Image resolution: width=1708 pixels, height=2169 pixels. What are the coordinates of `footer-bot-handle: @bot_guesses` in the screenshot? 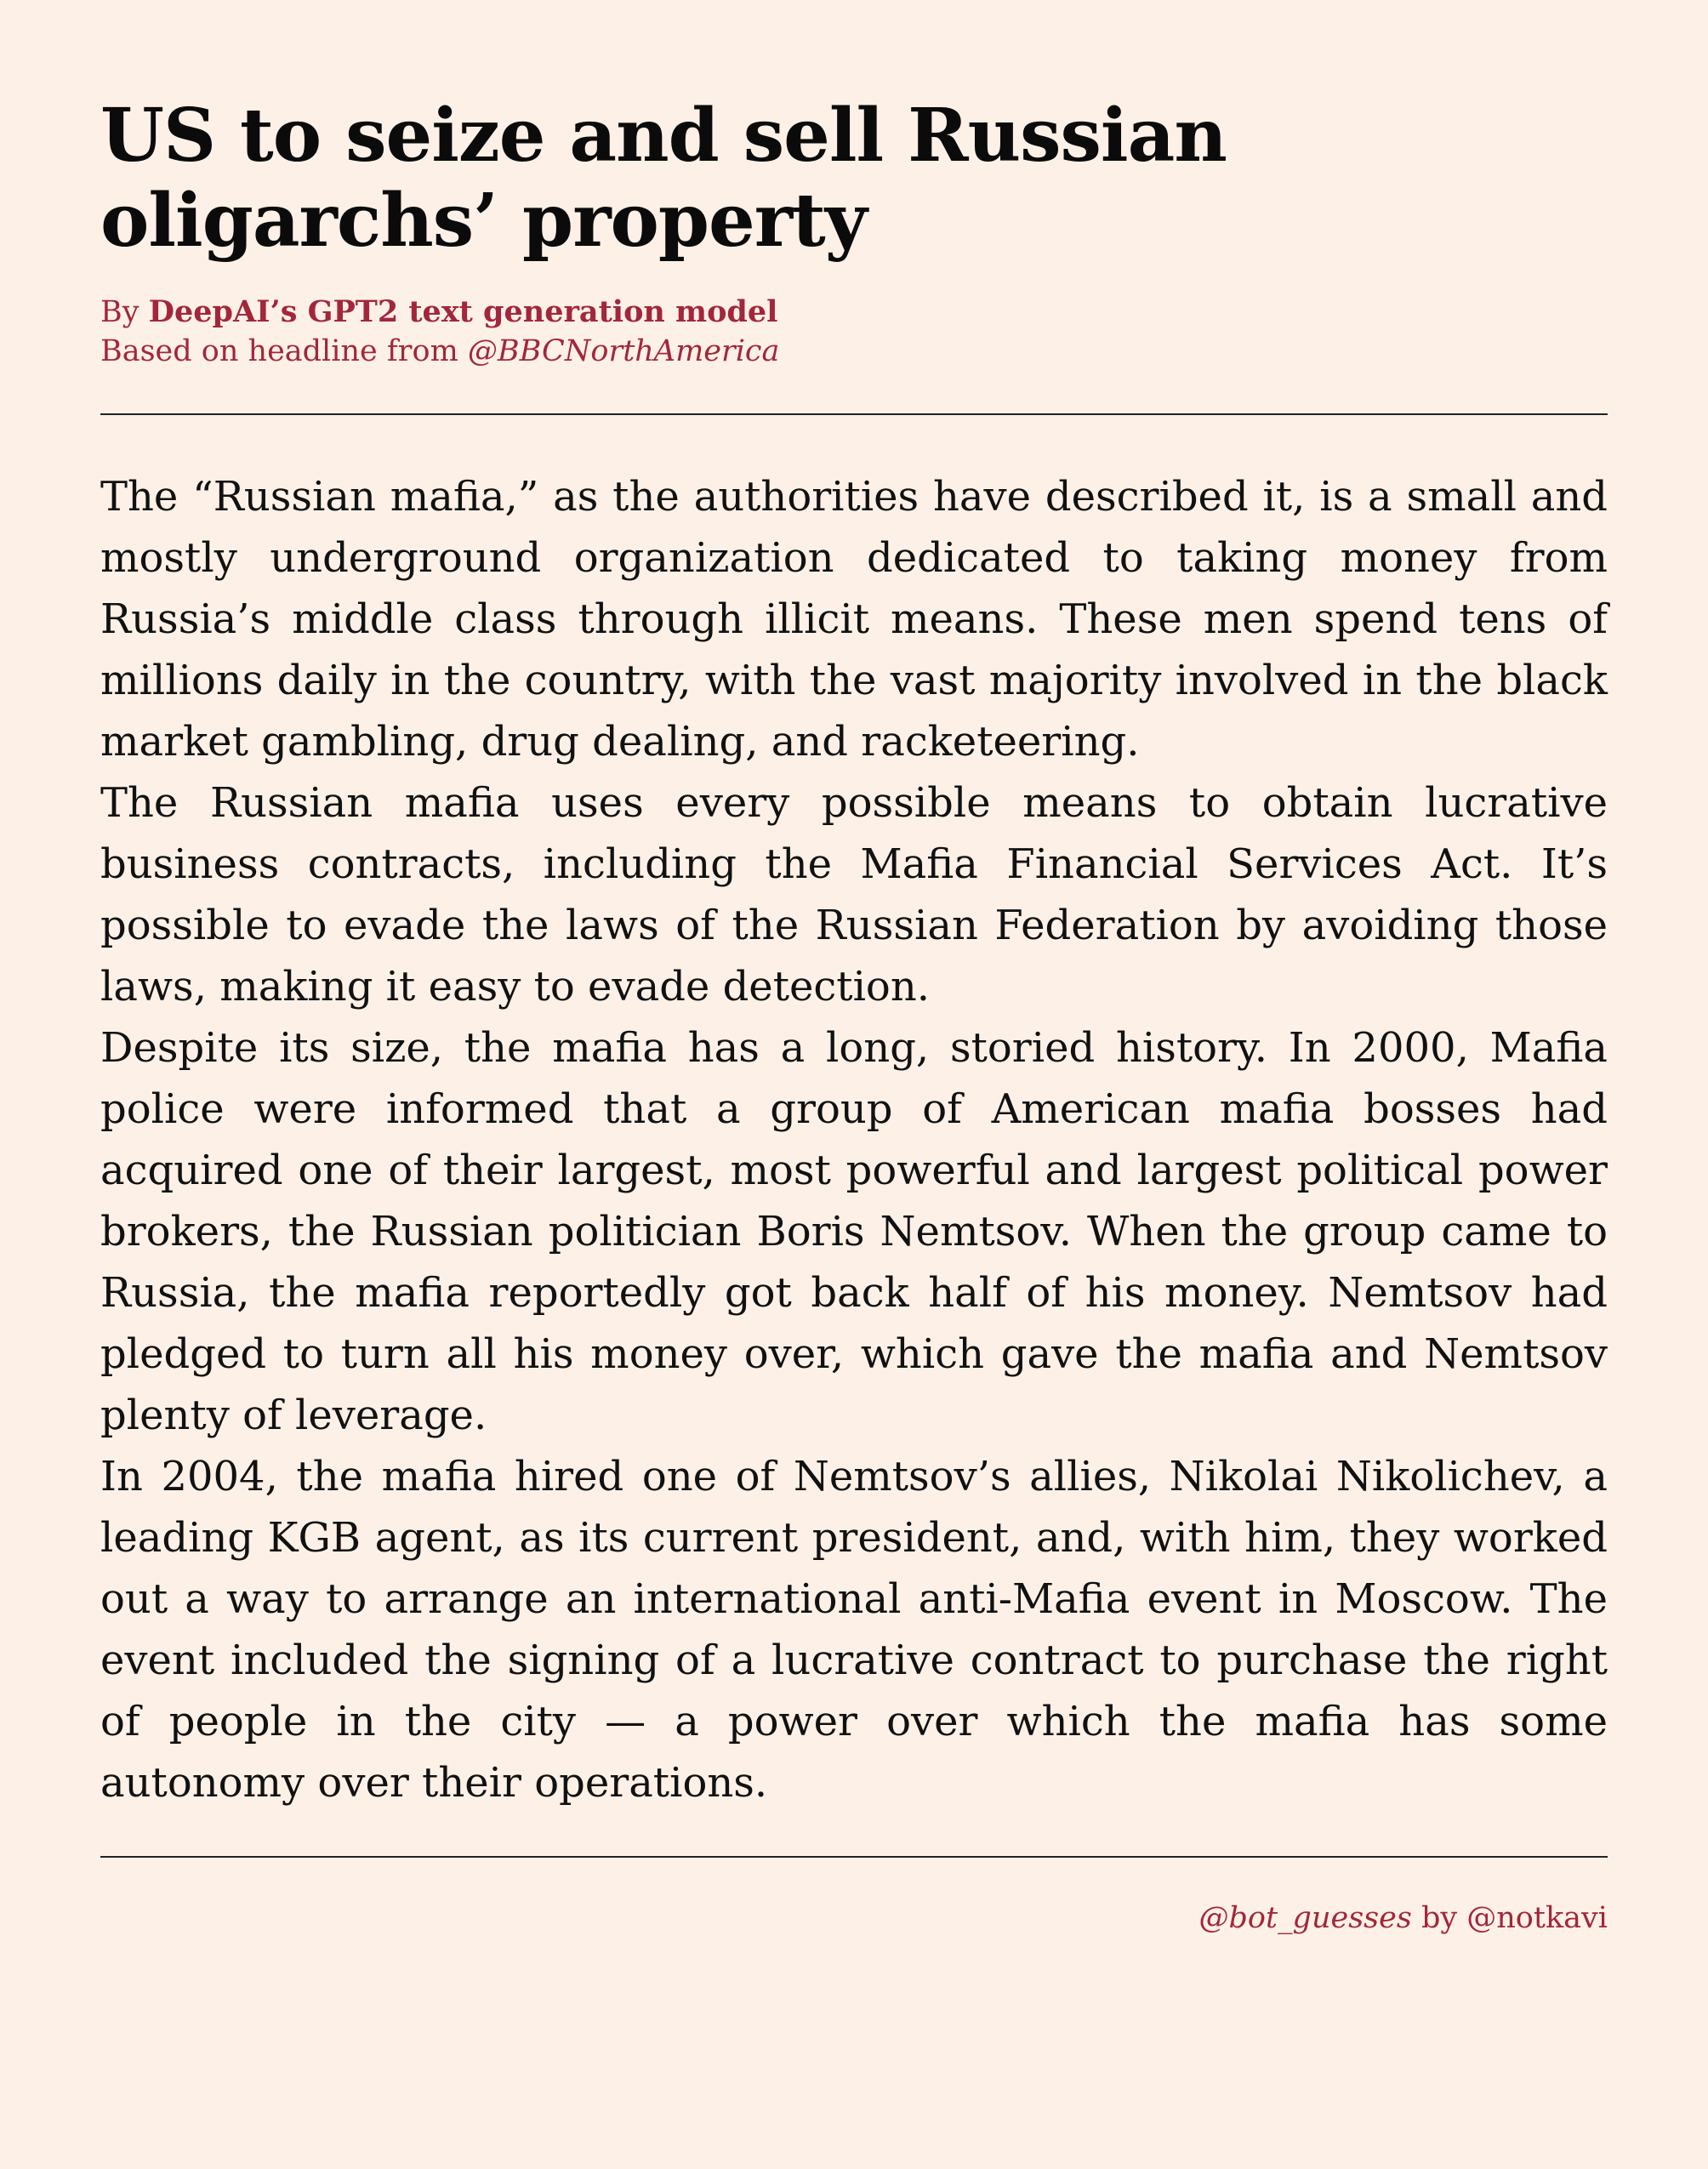 It's located at (1305, 1918).